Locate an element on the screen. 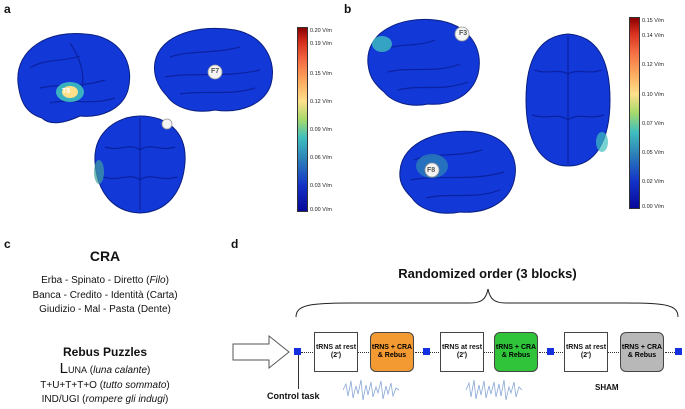 This screenshot has width=685, height=409. cra-title: CRA is located at coordinates (105, 256).